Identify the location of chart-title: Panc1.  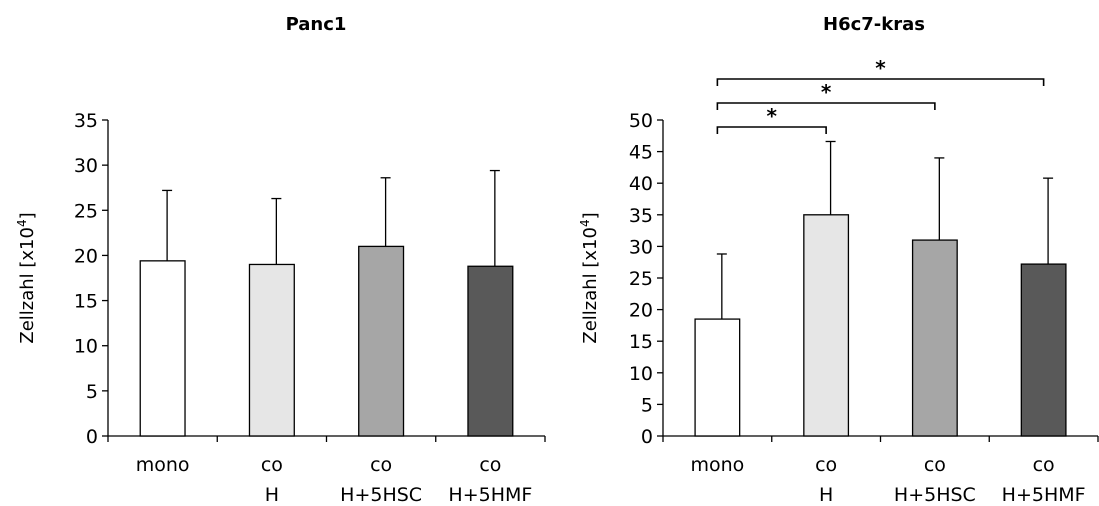
(316, 24).